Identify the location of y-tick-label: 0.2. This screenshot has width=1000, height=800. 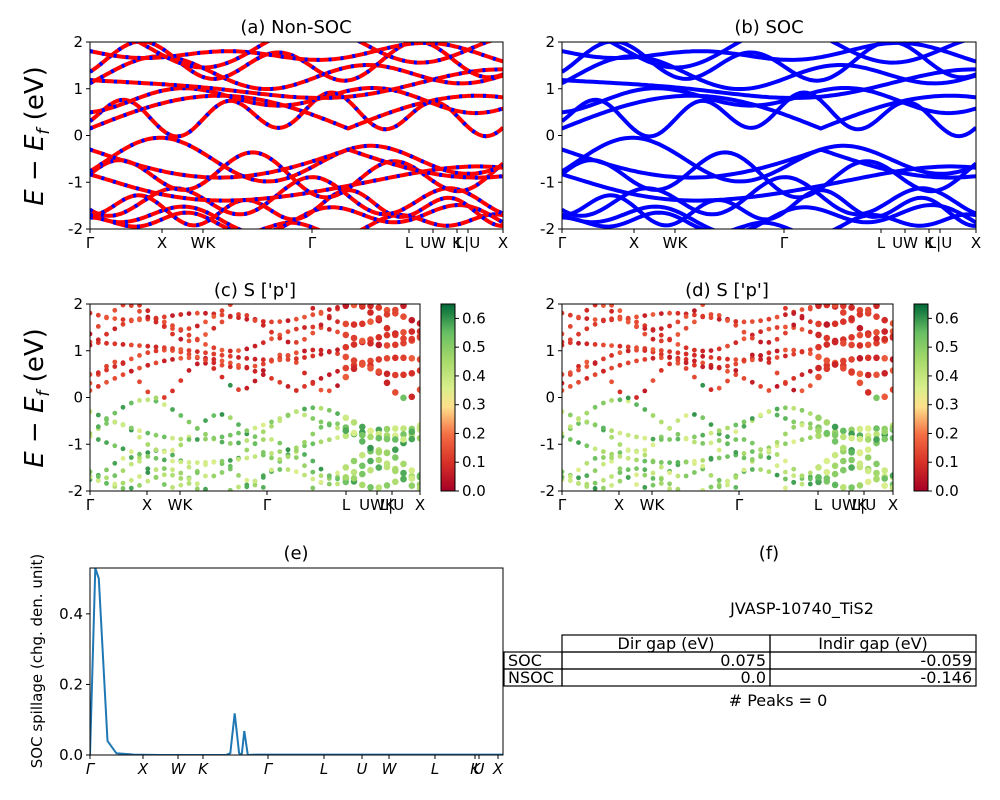
(71, 684).